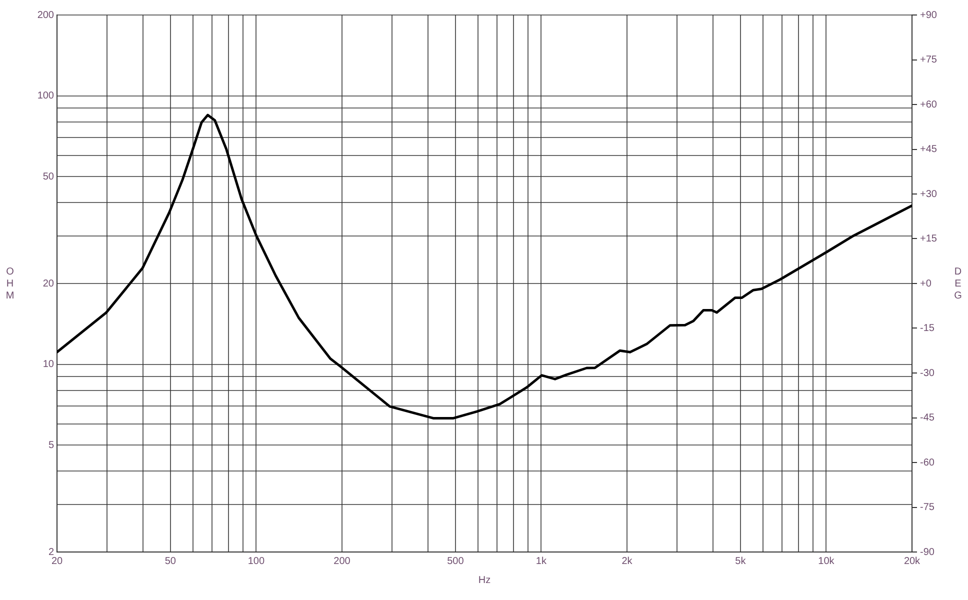 This screenshot has height=600, width=968. What do you see at coordinates (927, 418) in the screenshot?
I see `y2-tick-label: -45` at bounding box center [927, 418].